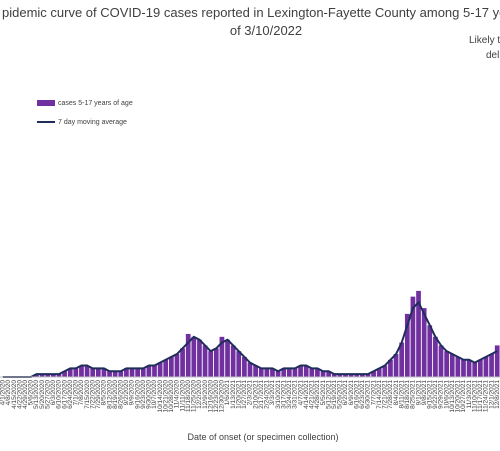 The image size is (500, 451). I want to click on x-tick-label: 11/10/2021, so click(474, 396).